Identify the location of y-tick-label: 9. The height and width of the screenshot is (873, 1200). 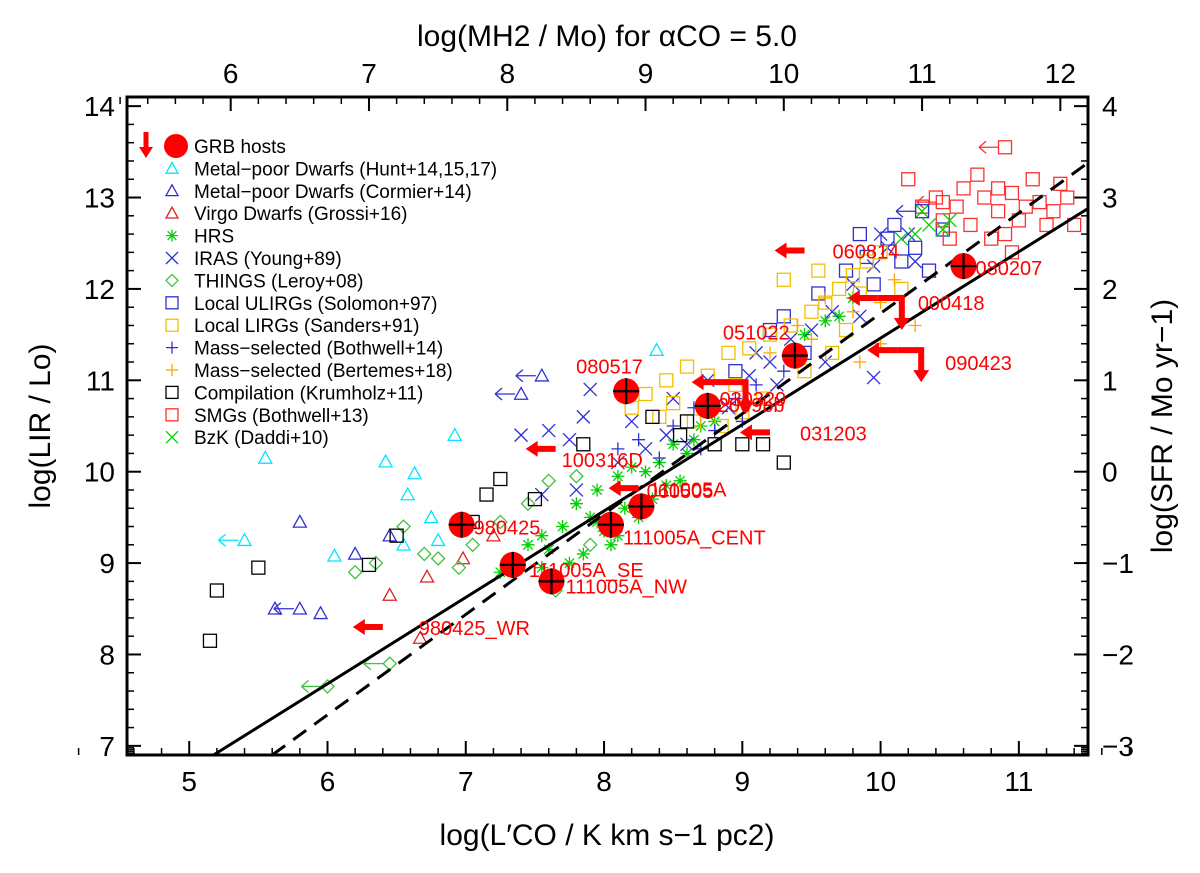
(107, 563).